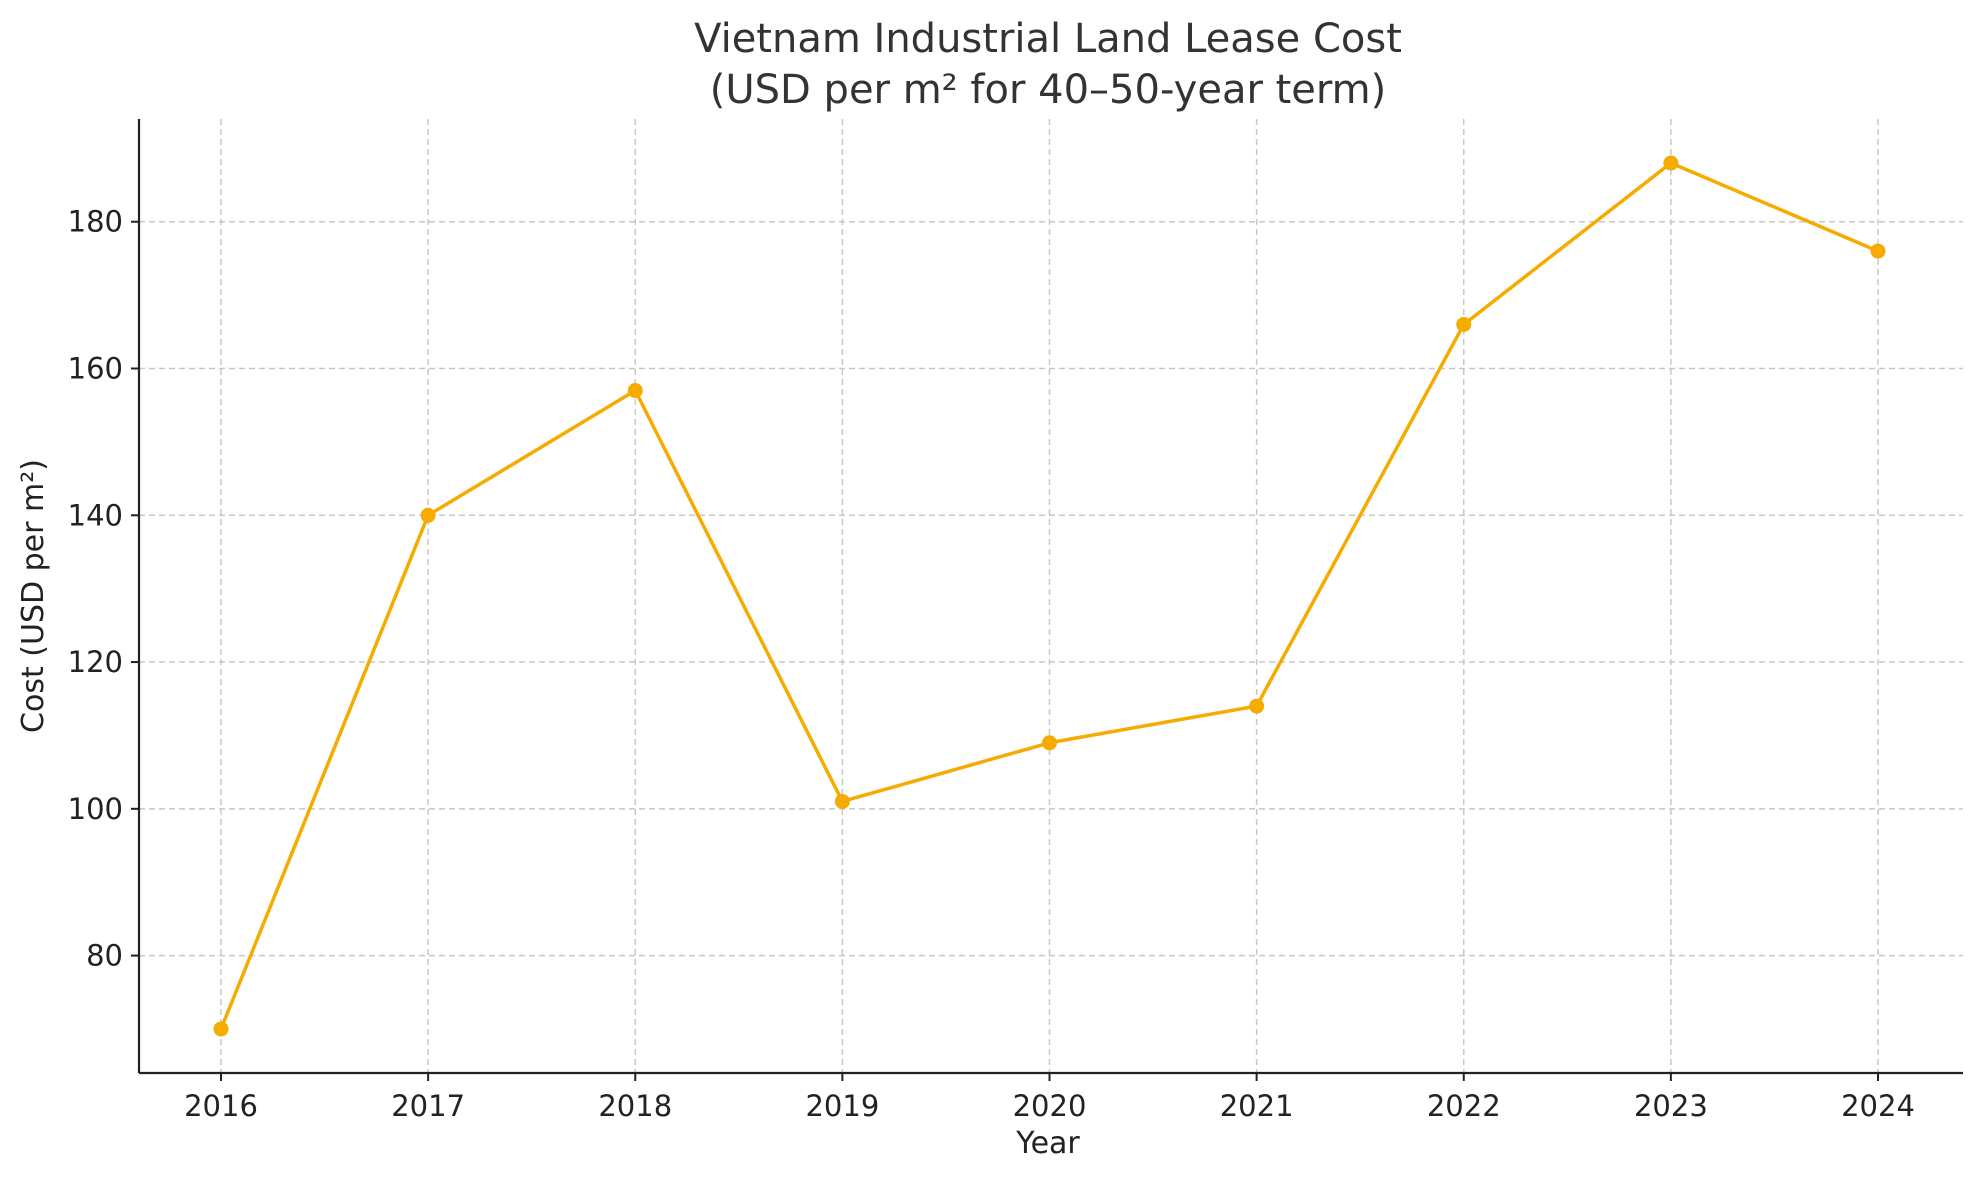  What do you see at coordinates (221, 1106) in the screenshot?
I see `x-tick-label: 2016` at bounding box center [221, 1106].